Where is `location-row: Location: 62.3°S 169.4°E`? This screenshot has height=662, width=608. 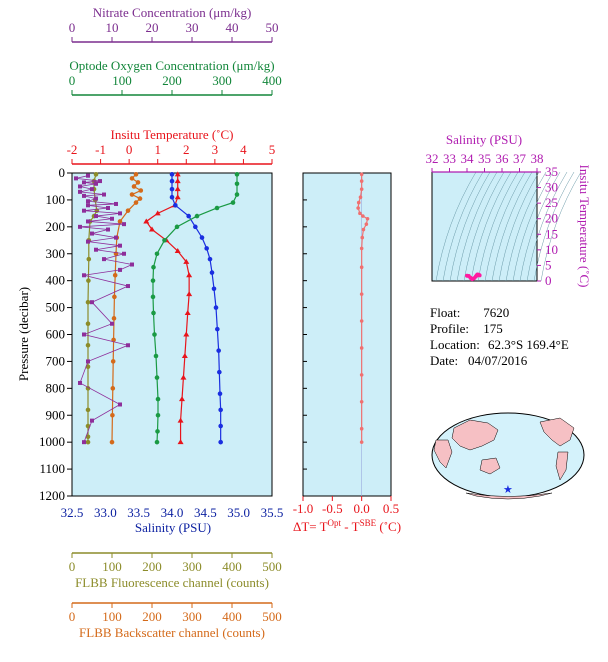
location-row: Location: 62.3°S 169.4°E is located at coordinates (499, 345).